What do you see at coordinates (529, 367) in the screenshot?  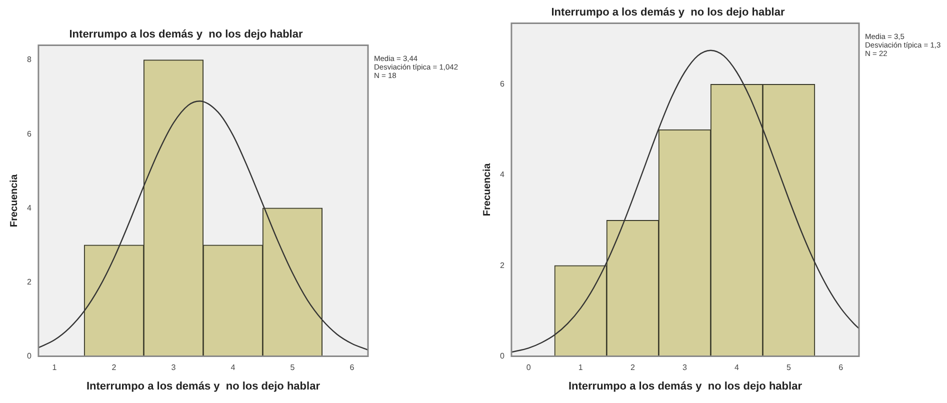 I see `x-tick-label: 0` at bounding box center [529, 367].